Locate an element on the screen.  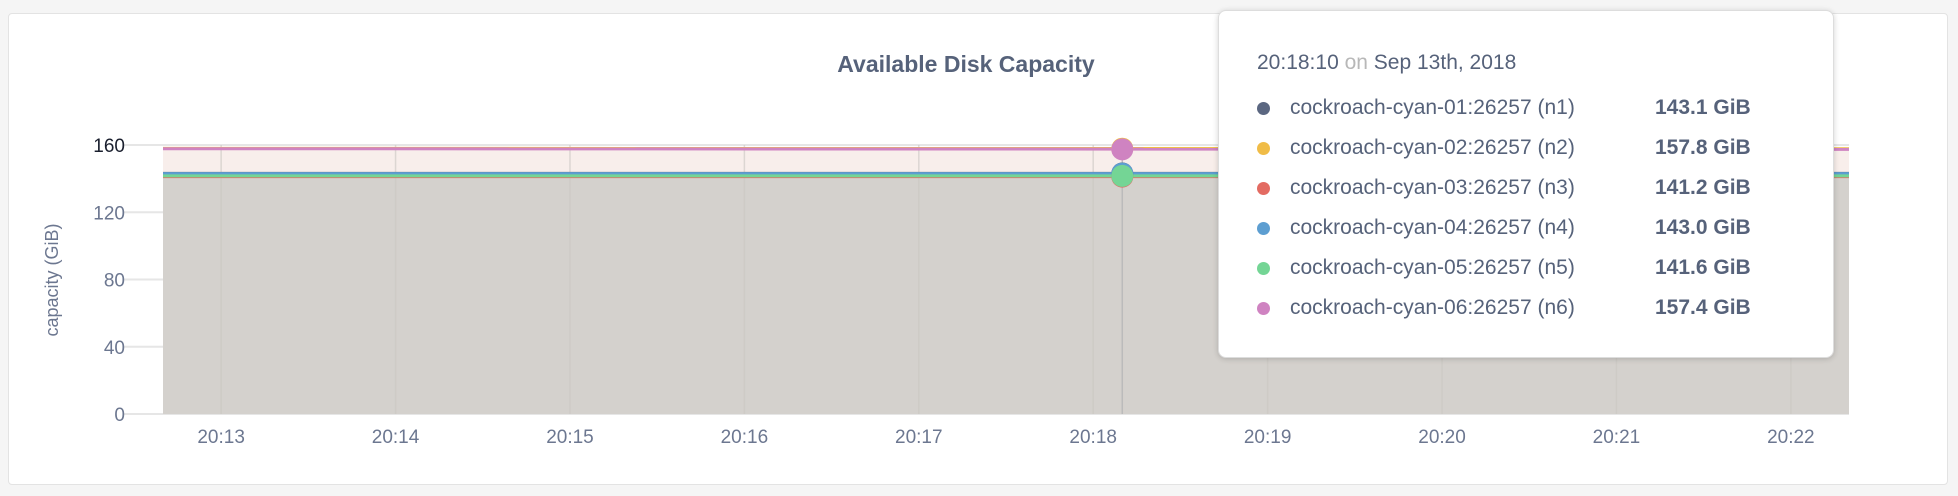
y-tick-label: 80 is located at coordinates (114, 281).